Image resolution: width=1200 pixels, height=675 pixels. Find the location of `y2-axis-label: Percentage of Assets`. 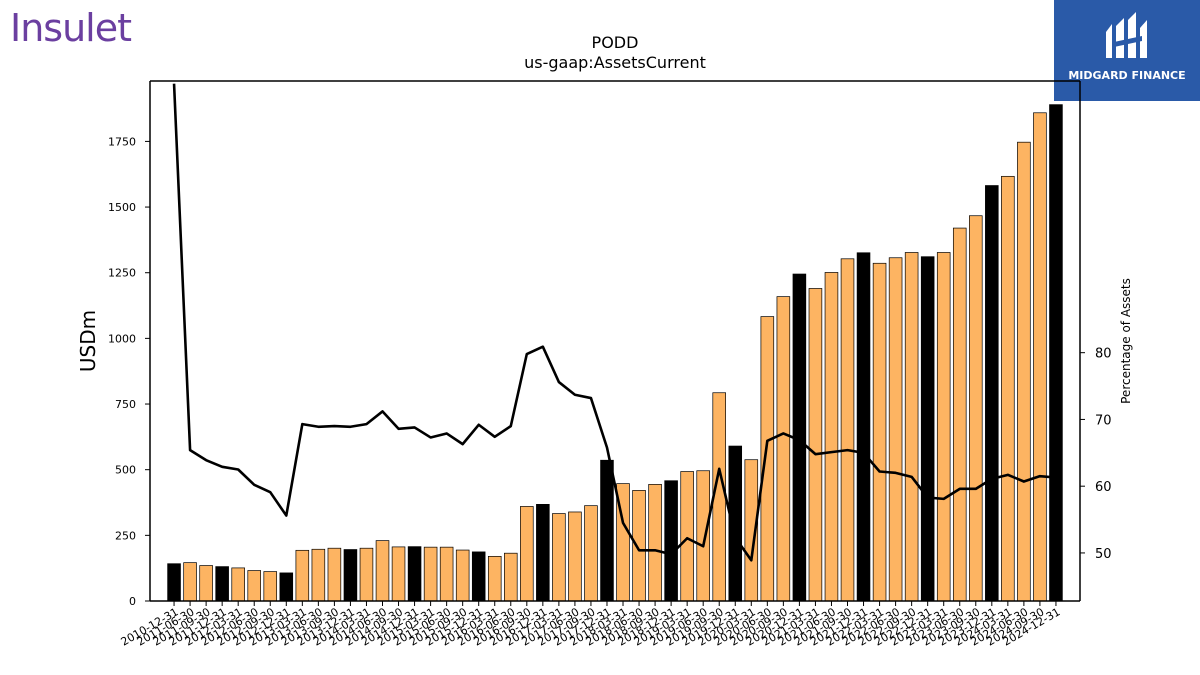

y2-axis-label: Percentage of Assets is located at coordinates (1126, 341).